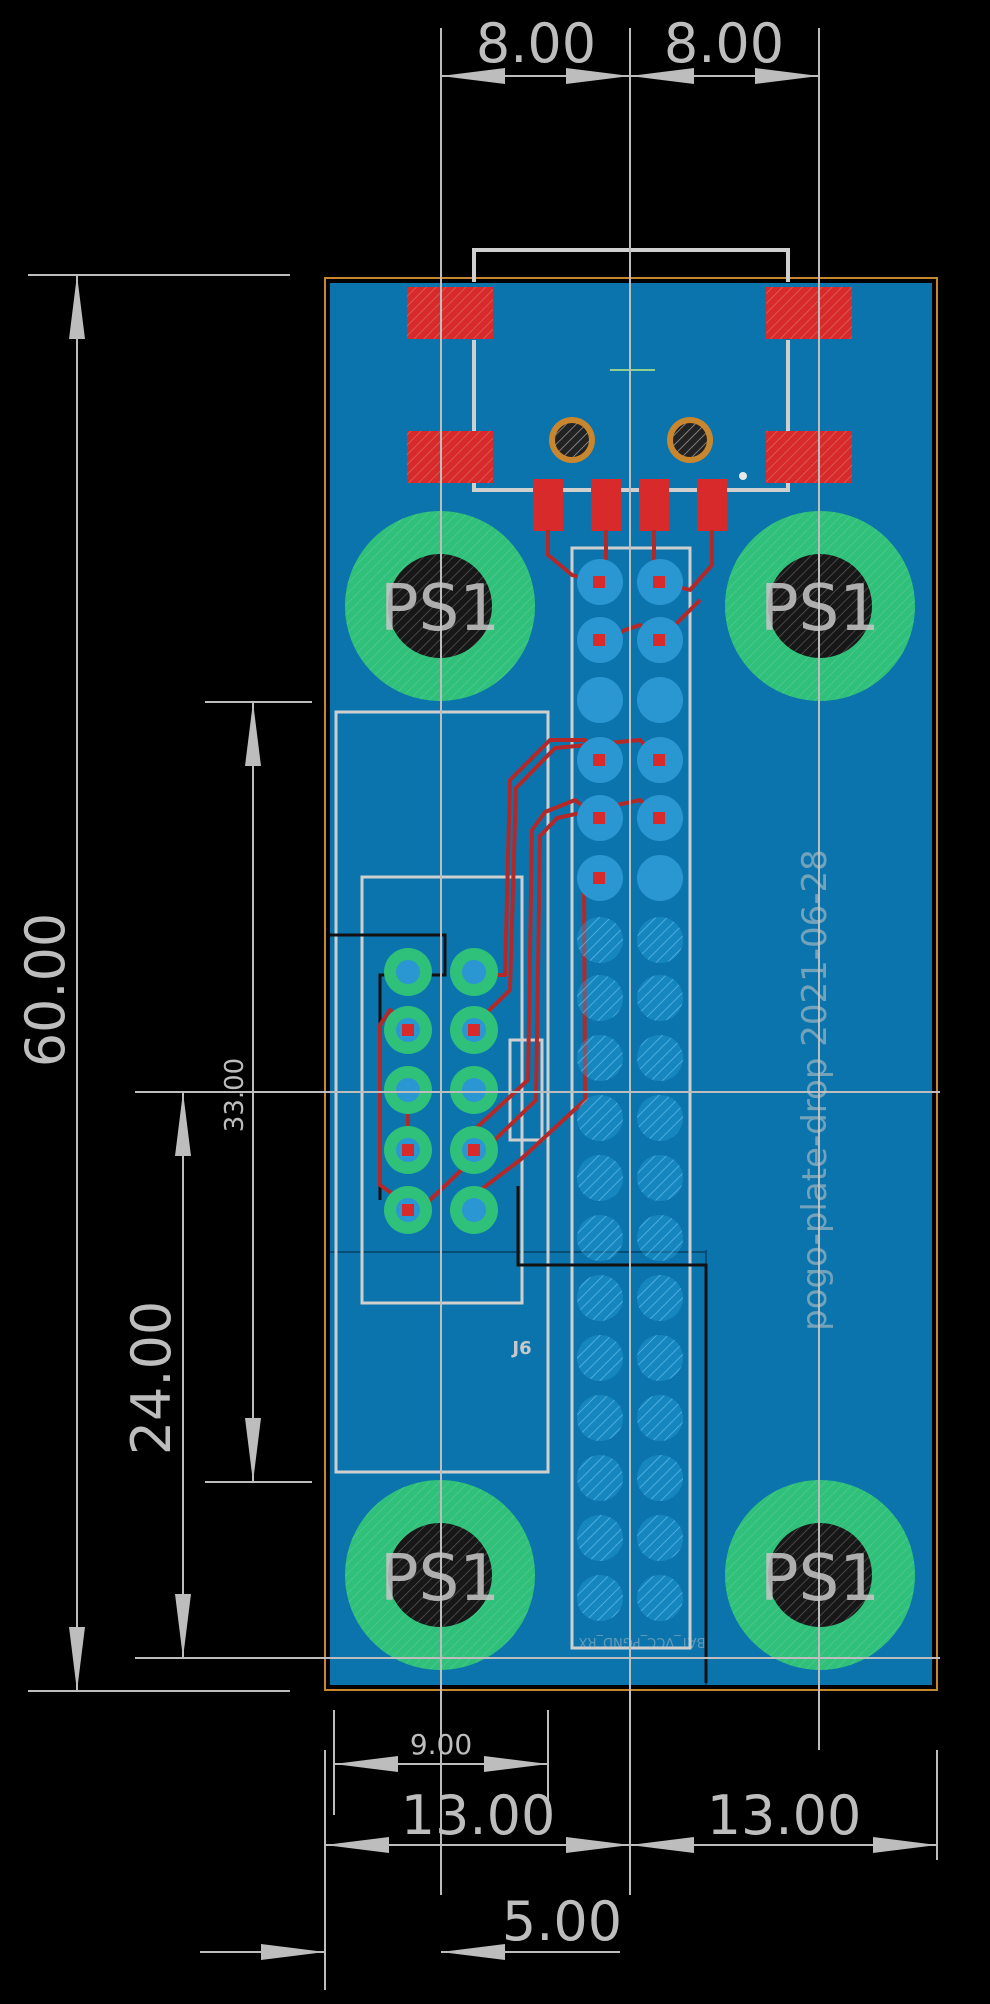 This screenshot has width=990, height=2004. Describe the element at coordinates (820, 609) in the screenshot. I see `mount-label-2: PS1` at that location.